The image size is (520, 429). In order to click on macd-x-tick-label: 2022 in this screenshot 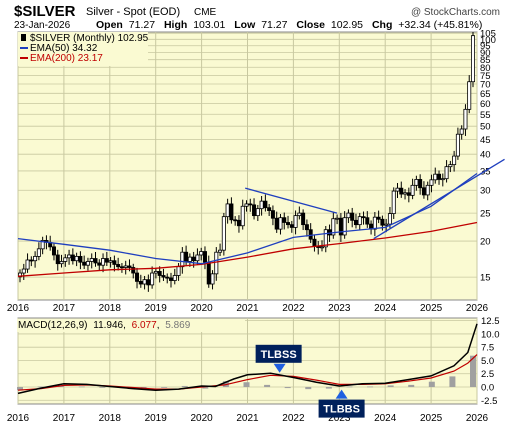, I will do `click(293, 418)`.